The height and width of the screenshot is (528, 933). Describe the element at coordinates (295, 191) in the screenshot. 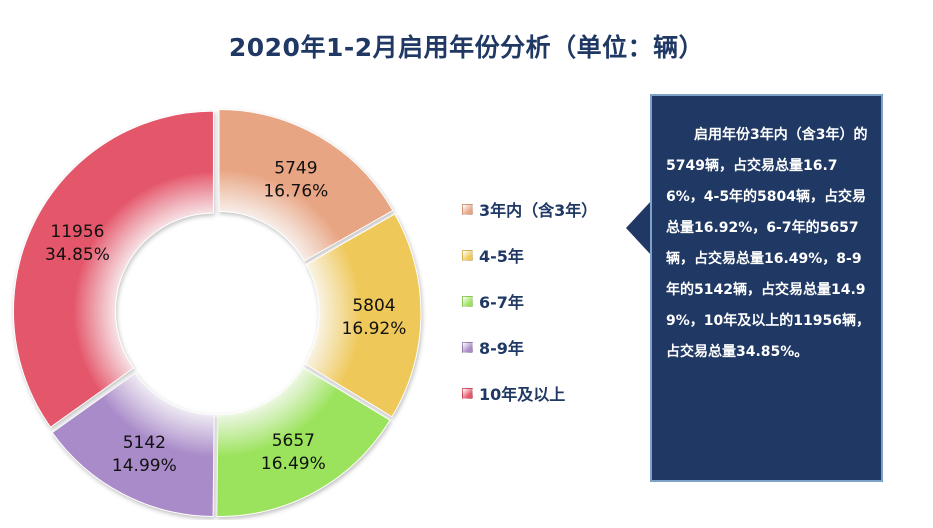

I see `slice-percent-label: 16.76%` at that location.